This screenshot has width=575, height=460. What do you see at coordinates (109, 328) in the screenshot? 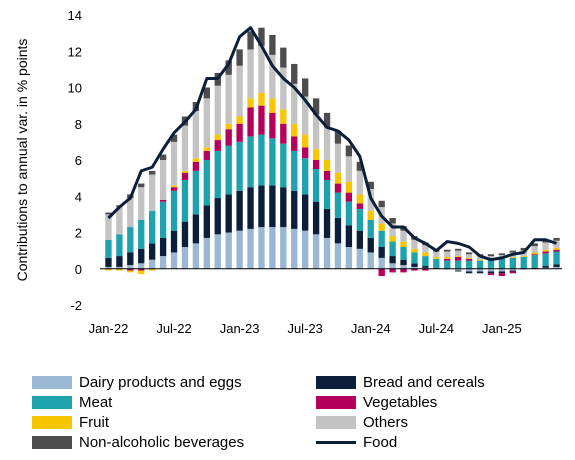
I see `x-tick-label: Jan-22` at bounding box center [109, 328].